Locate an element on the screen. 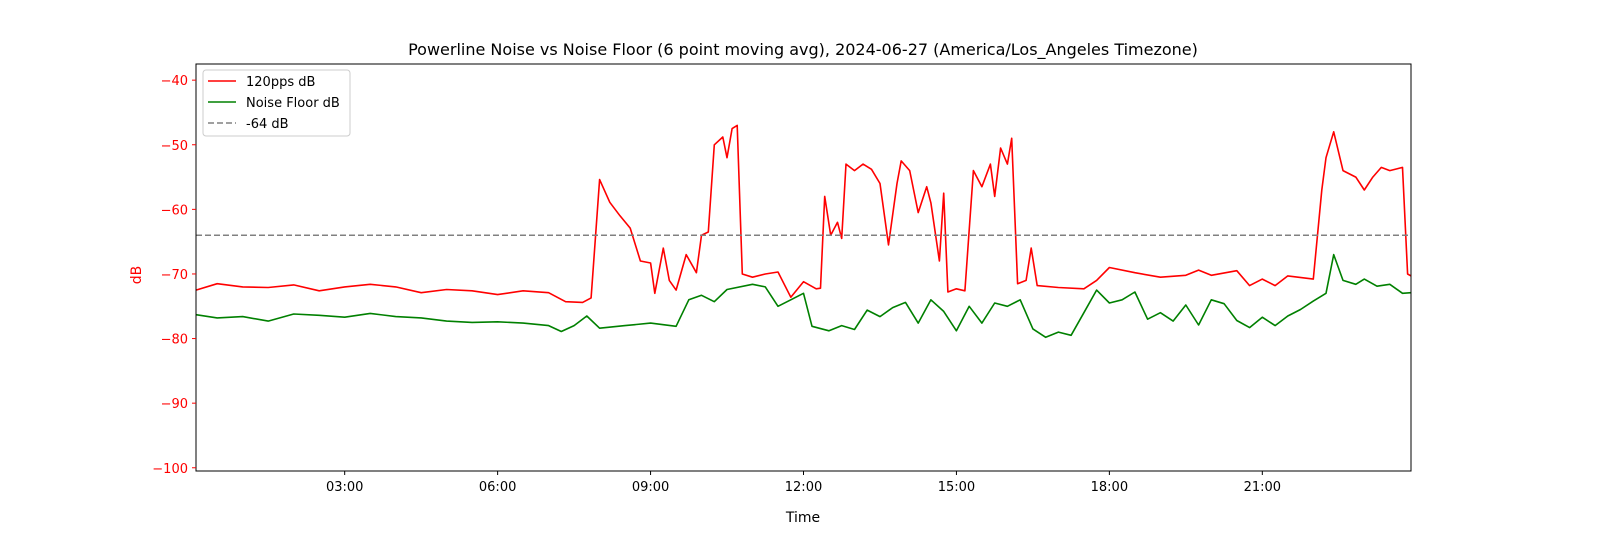  y-axis-ticks: −40 −50 −60 −70 −80 −90 −100 is located at coordinates (174, 275).